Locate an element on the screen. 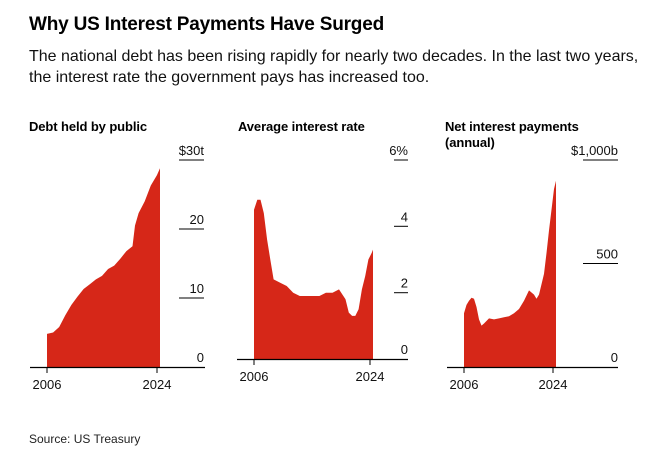 The width and height of the screenshot is (660, 460). y-tick-label-rate-0: 0 is located at coordinates (404, 349).